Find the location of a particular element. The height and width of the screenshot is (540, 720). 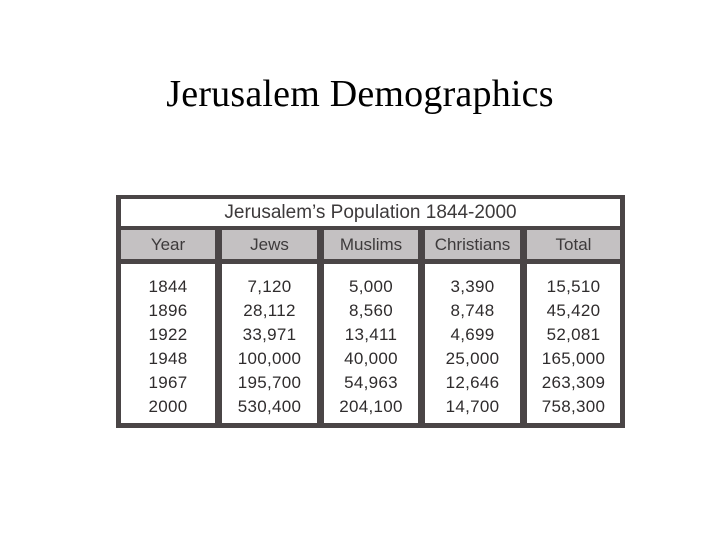

table-cell: 8,560 is located at coordinates (371, 310).